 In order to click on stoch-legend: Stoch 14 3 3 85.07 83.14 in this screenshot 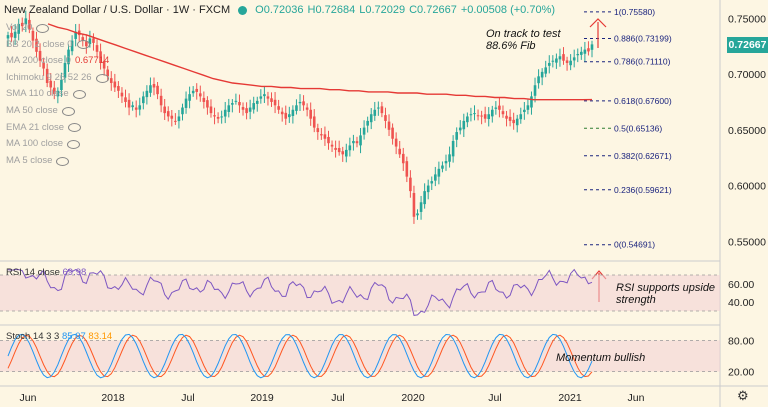, I will do `click(59, 336)`.